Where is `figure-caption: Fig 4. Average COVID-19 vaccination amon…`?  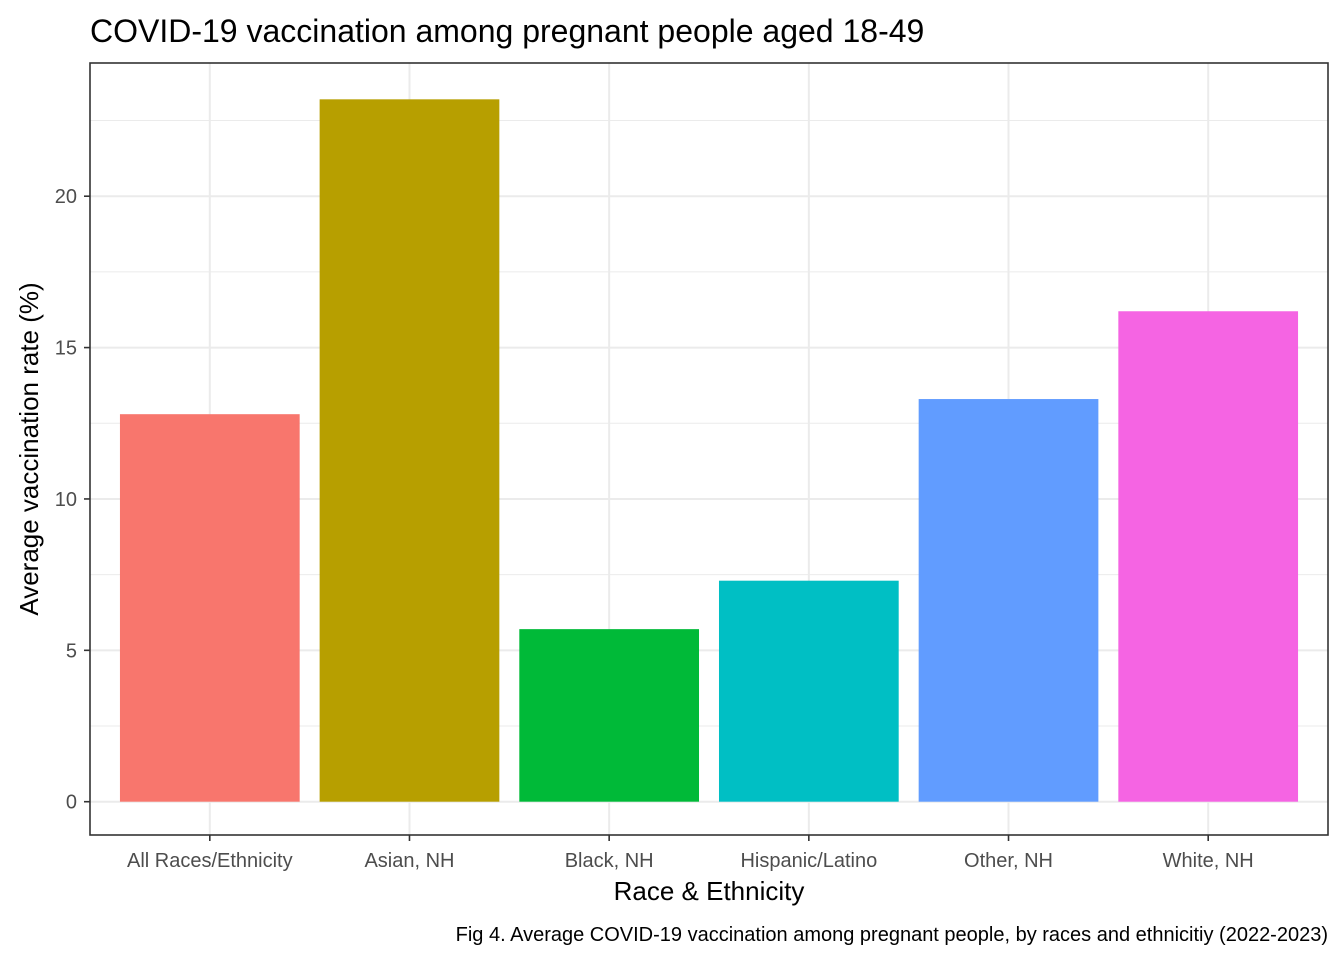 figure-caption: Fig 4. Average COVID-19 vaccination amon… is located at coordinates (892, 935).